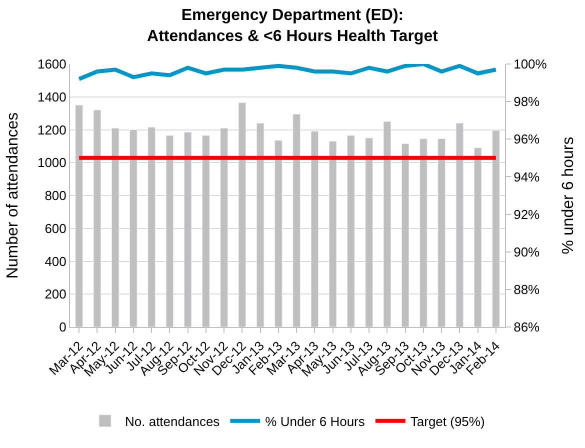  I want to click on legend-label: Target (95%), so click(447, 421).